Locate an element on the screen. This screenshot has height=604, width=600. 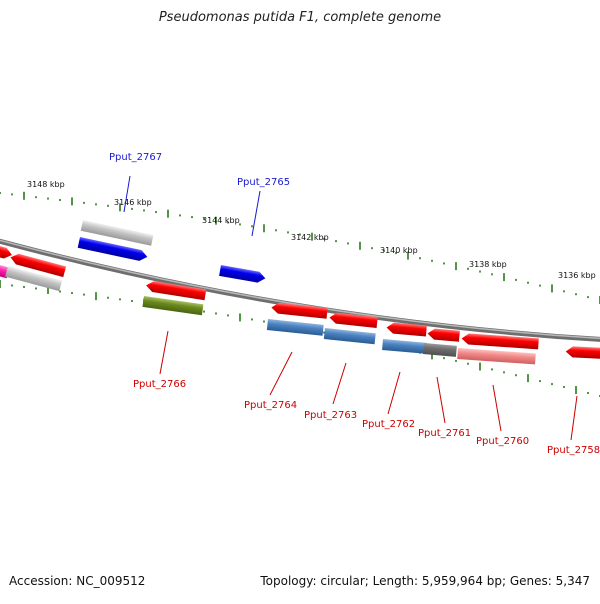
gene-label: Pput_2766 is located at coordinates (159, 384).